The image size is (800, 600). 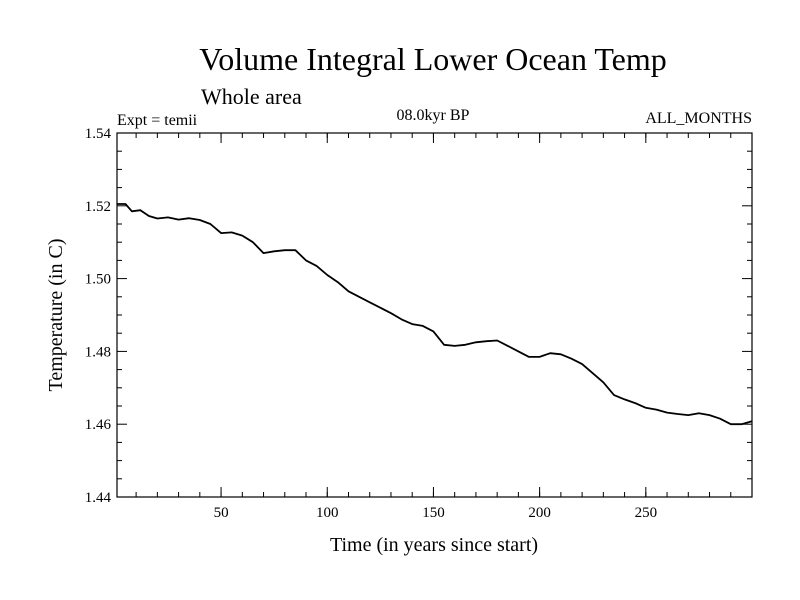 I want to click on experiment-label: Expt = temii, so click(x=157, y=120).